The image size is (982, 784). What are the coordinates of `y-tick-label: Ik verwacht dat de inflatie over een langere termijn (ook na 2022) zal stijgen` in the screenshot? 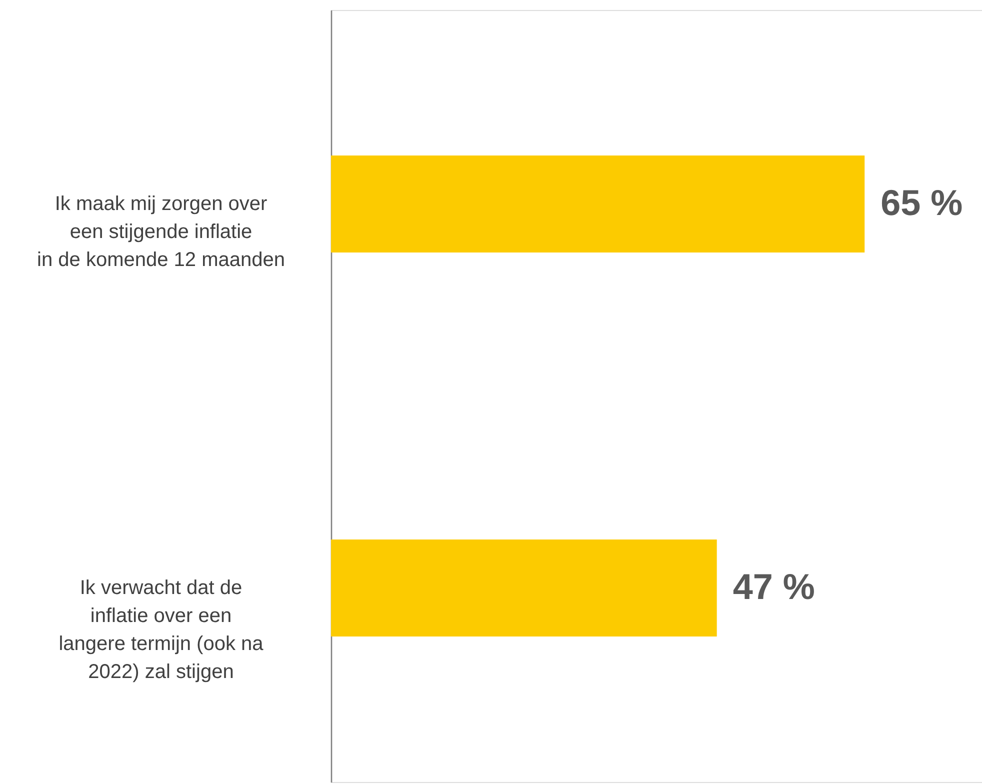 It's located at (161, 630).